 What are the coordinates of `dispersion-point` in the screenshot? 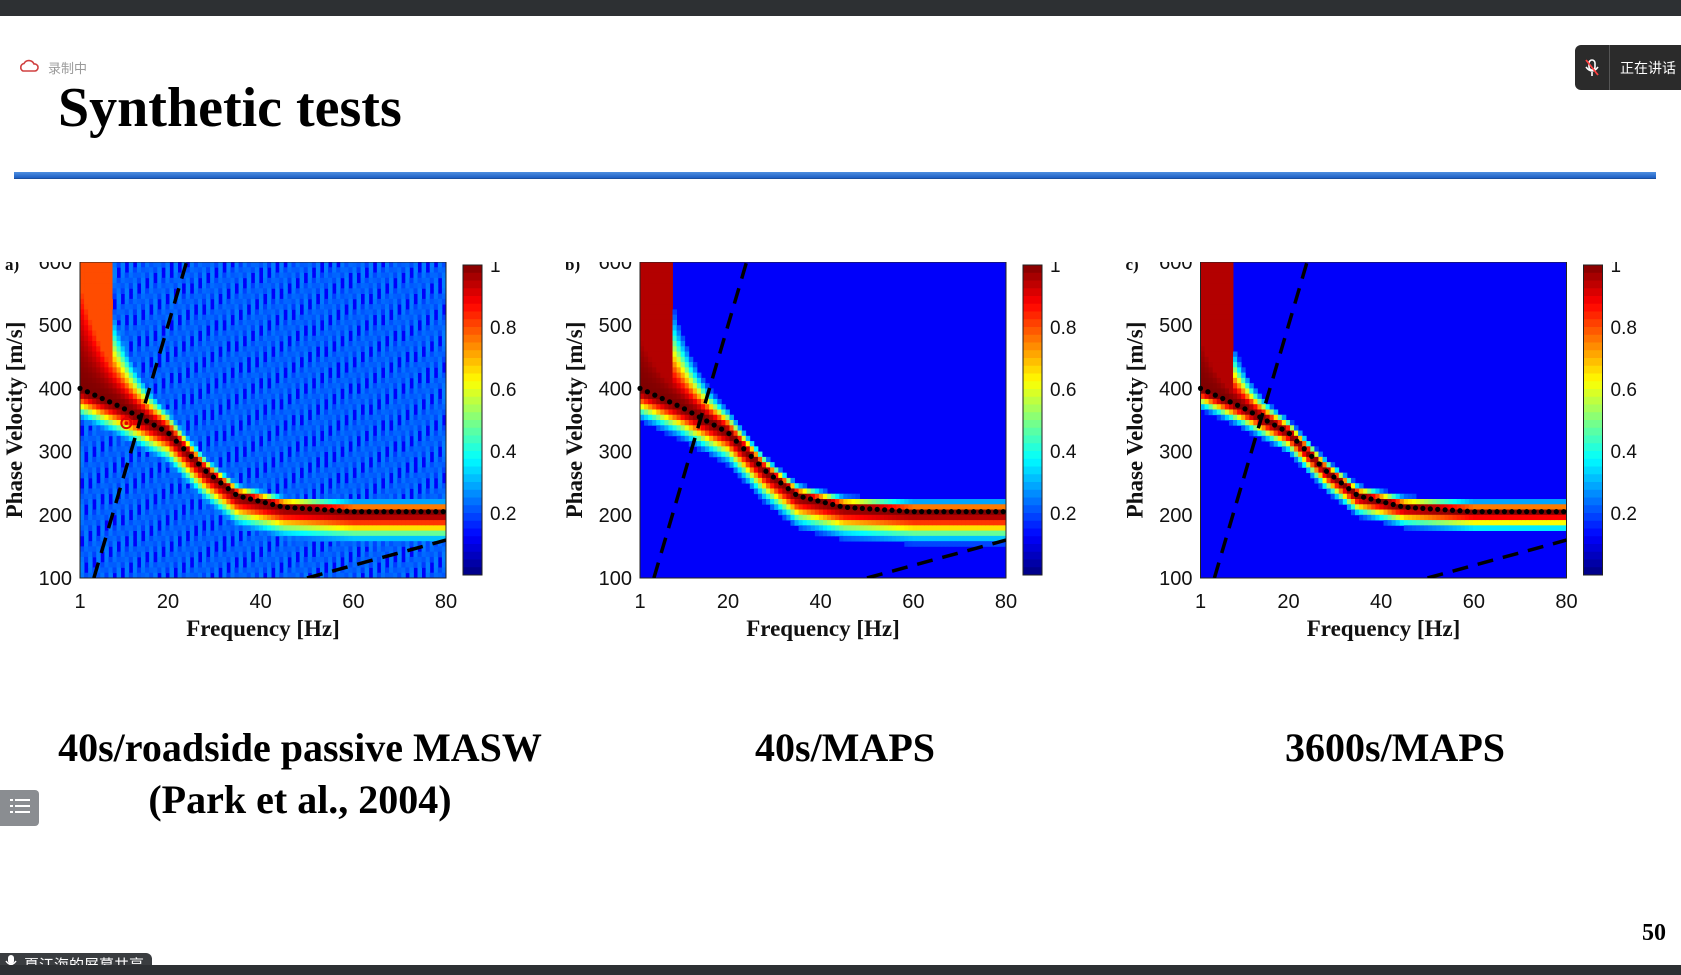 It's located at (221, 483).